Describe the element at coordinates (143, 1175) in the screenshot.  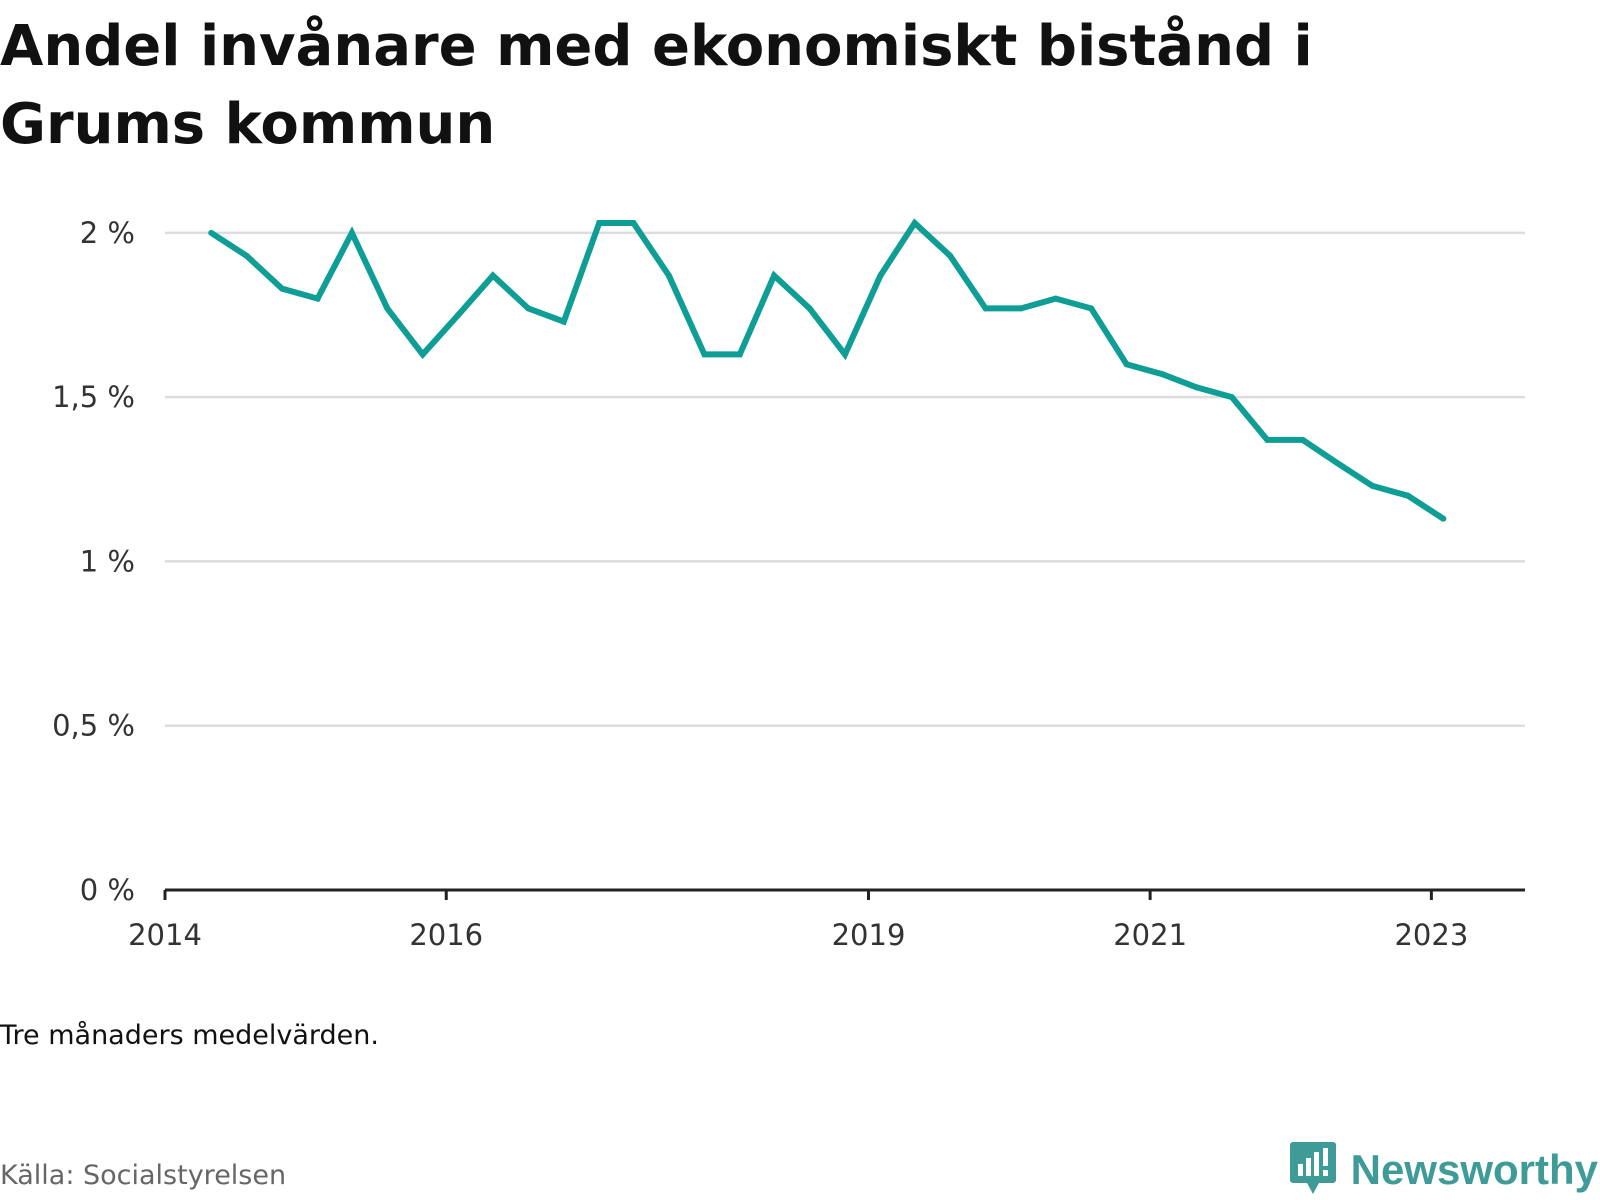
I see `source-text: Källa: Socialstyrelsen` at that location.